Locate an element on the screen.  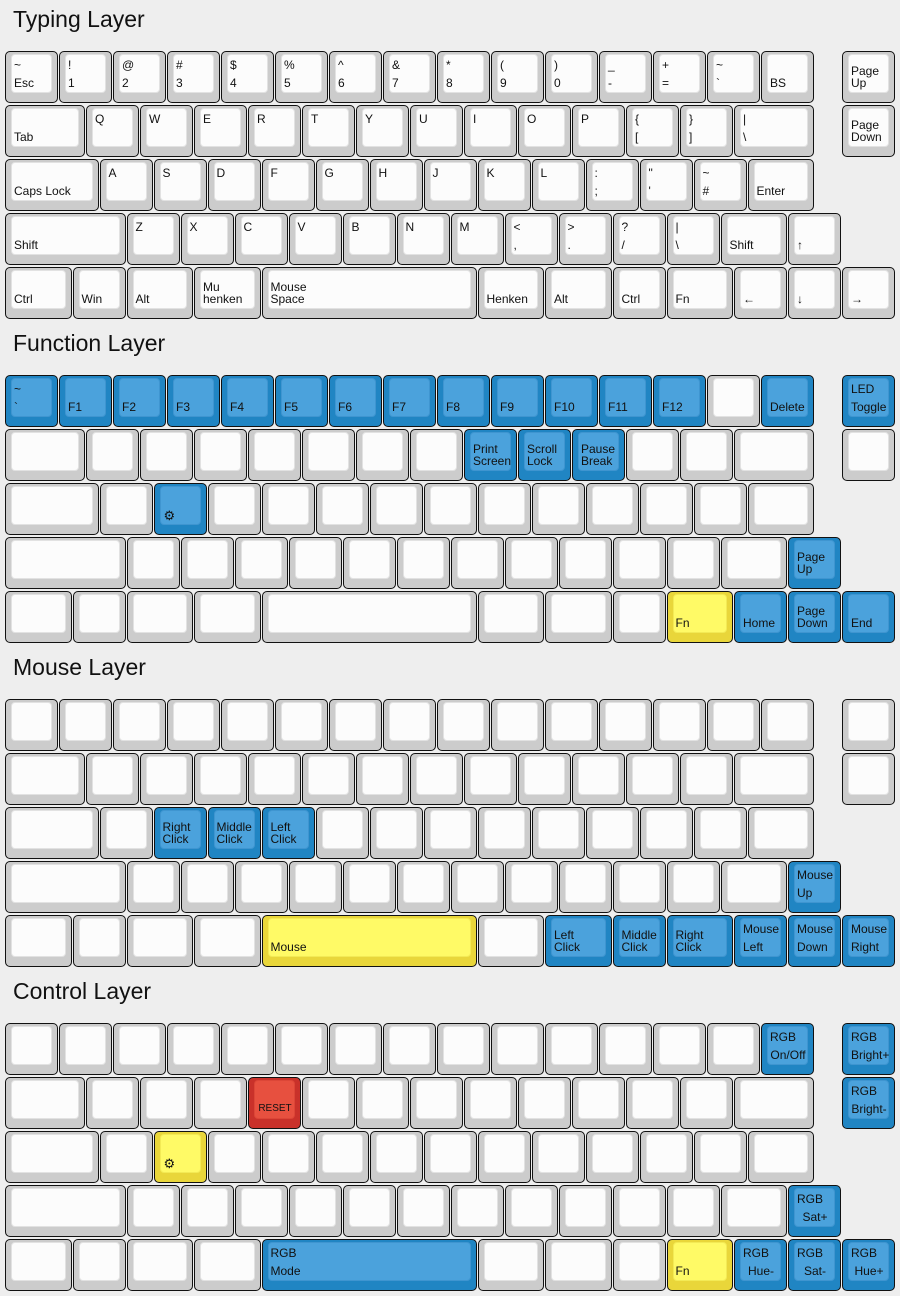
key: U is located at coordinates (436, 131).